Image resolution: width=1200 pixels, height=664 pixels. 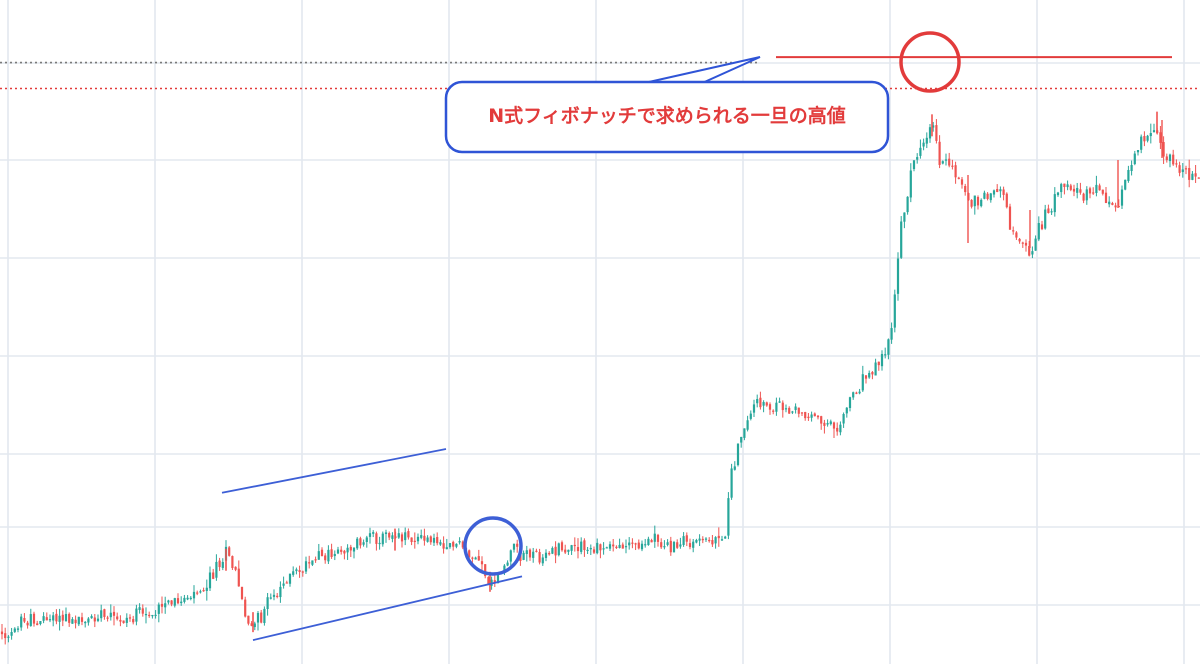 What do you see at coordinates (930, 62) in the screenshot?
I see `red-circle-marker` at bounding box center [930, 62].